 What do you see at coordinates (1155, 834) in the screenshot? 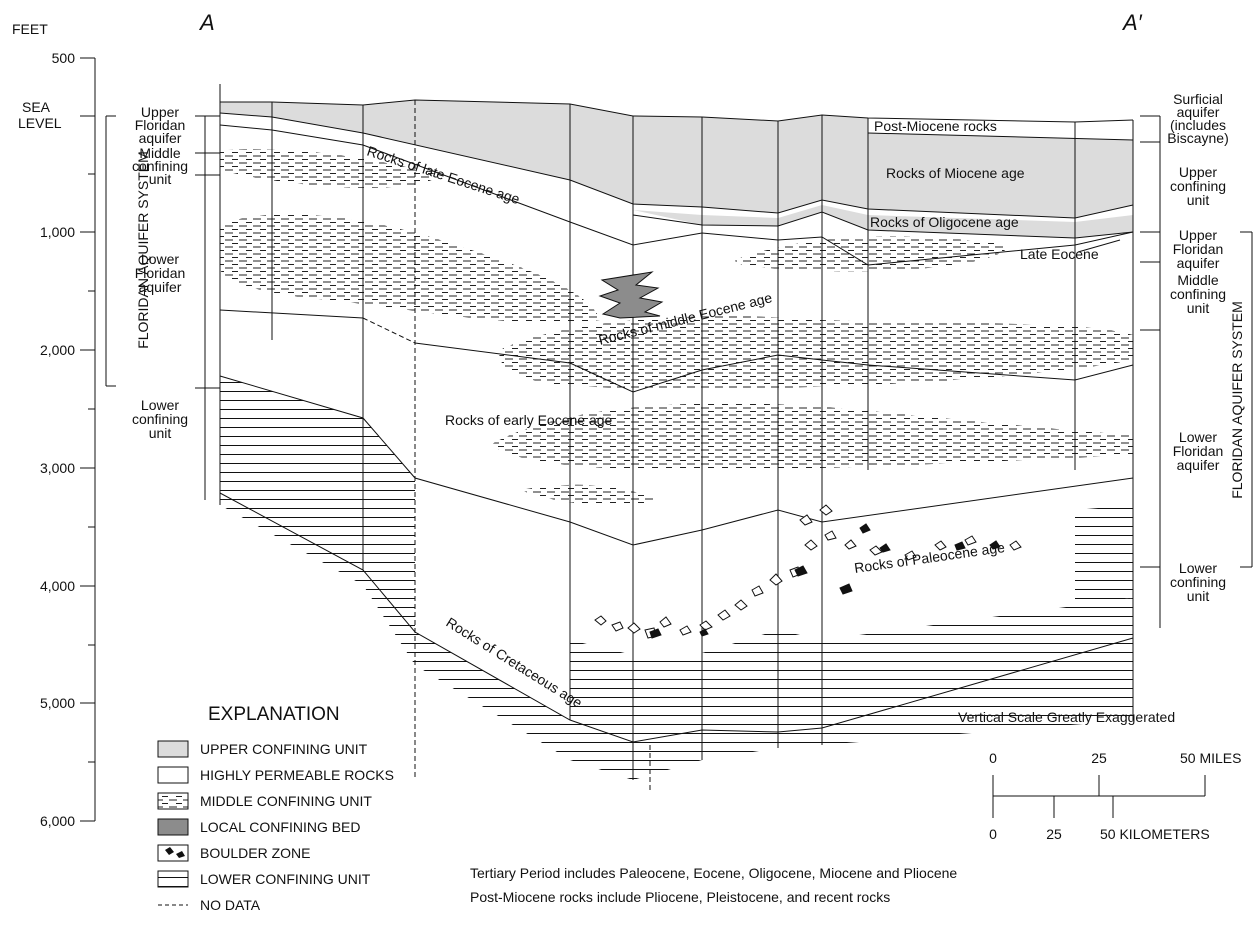
I see `scale-label: 50 KILOMETERS` at bounding box center [1155, 834].